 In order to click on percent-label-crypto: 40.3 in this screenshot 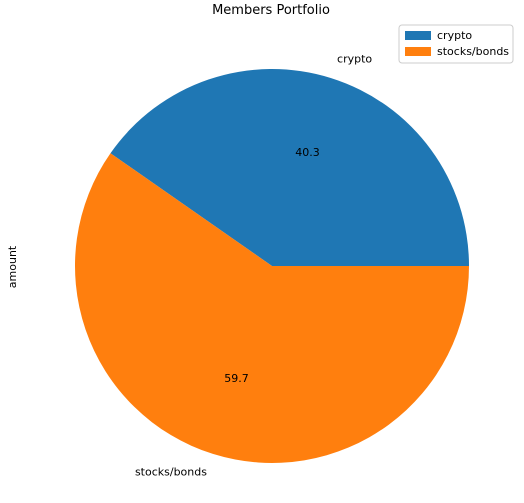, I will do `click(307, 152)`.